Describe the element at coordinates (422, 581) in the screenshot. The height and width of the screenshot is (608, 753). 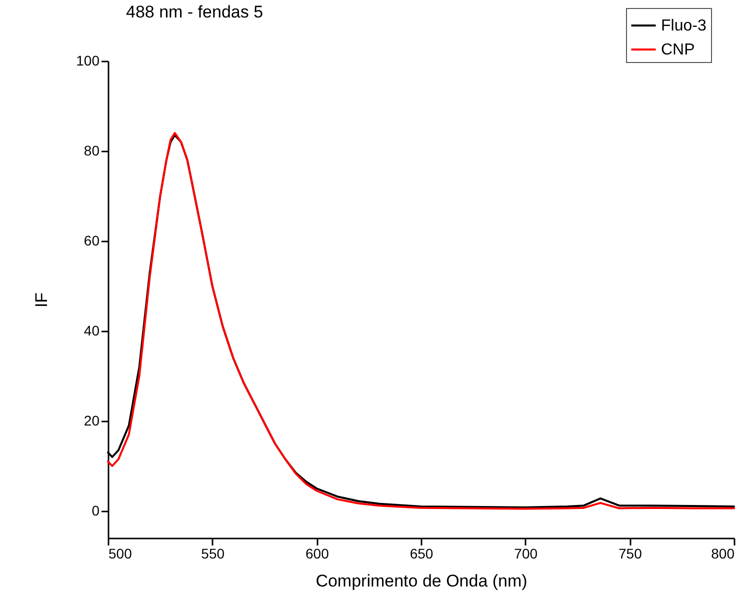
I see `x-axis-title: Comprimento de Onda (nm)` at that location.